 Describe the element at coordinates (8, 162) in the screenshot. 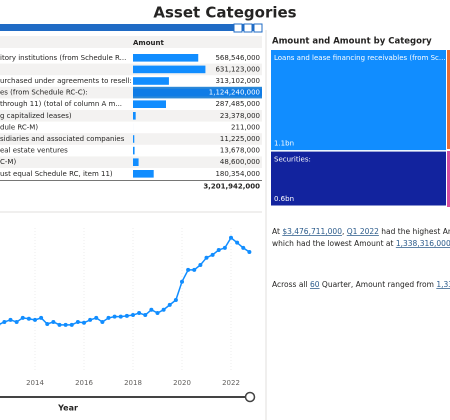

I see `row-label: C-M)` at that location.